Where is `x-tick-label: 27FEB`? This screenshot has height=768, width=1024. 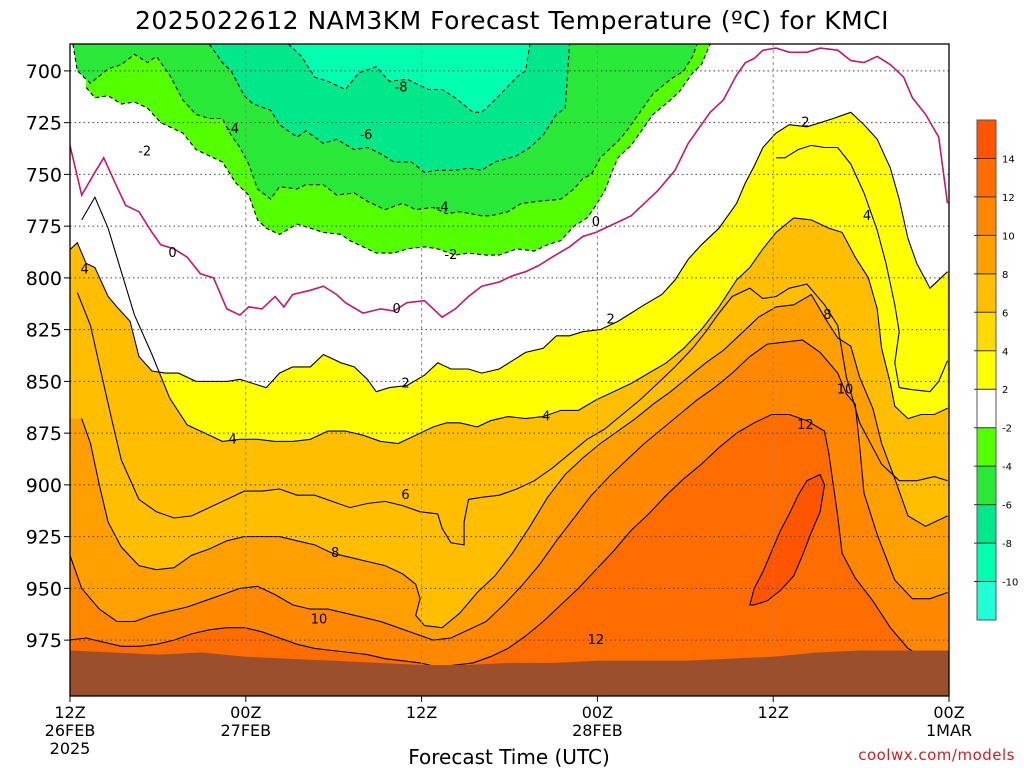 x-tick-label: 27FEB is located at coordinates (245, 730).